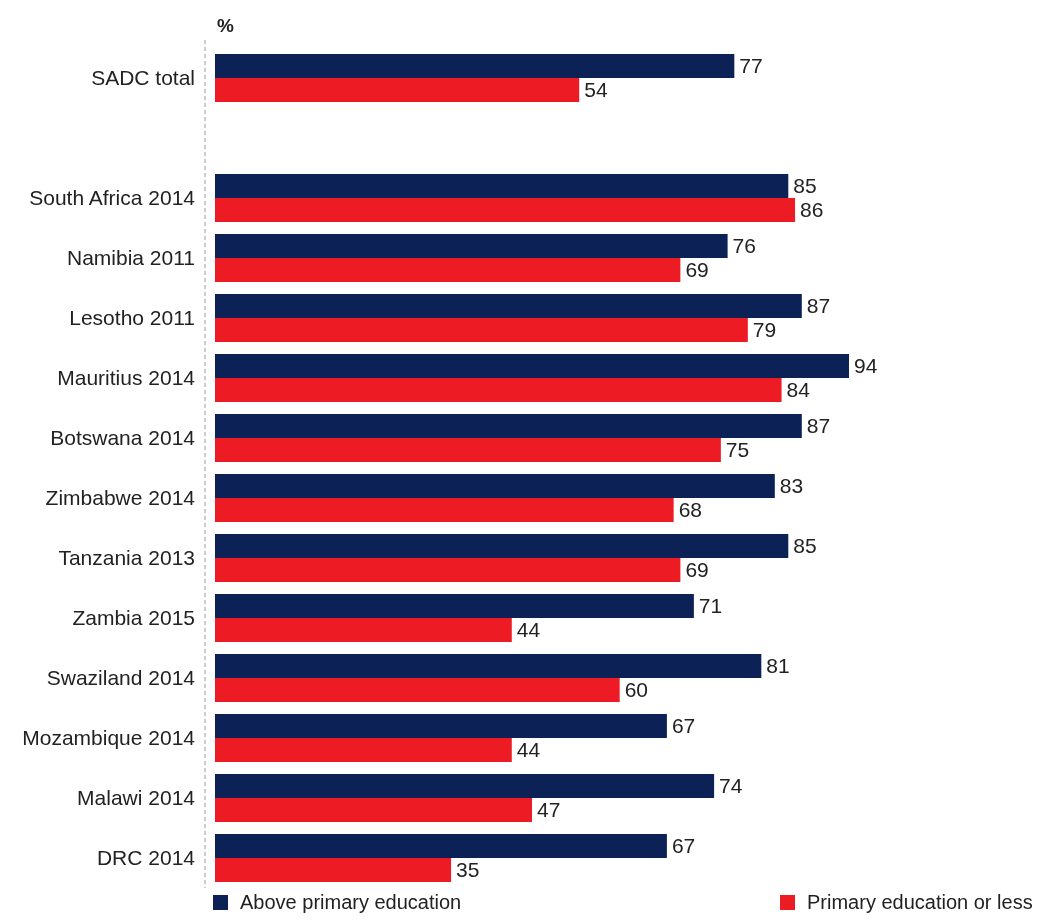 The image size is (1038, 921). I want to click on data-label: 74, so click(731, 785).